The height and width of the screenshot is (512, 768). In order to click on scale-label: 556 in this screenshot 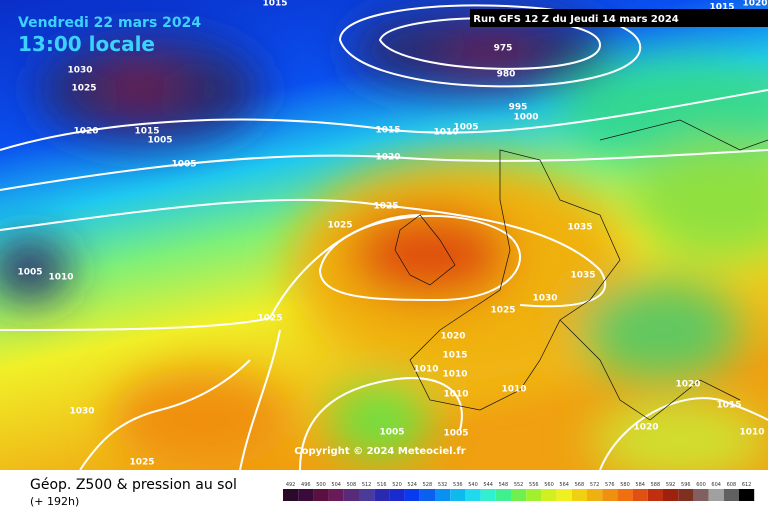, I will do `click(534, 485)`.